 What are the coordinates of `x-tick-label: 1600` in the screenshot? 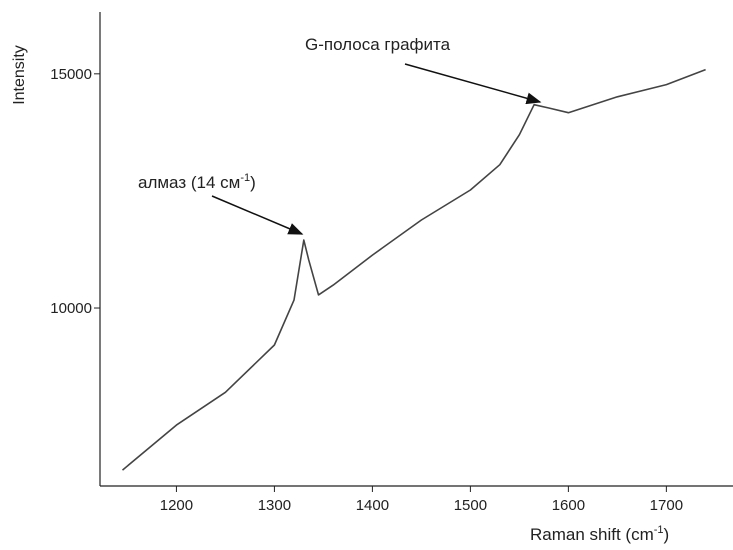 It's located at (568, 505).